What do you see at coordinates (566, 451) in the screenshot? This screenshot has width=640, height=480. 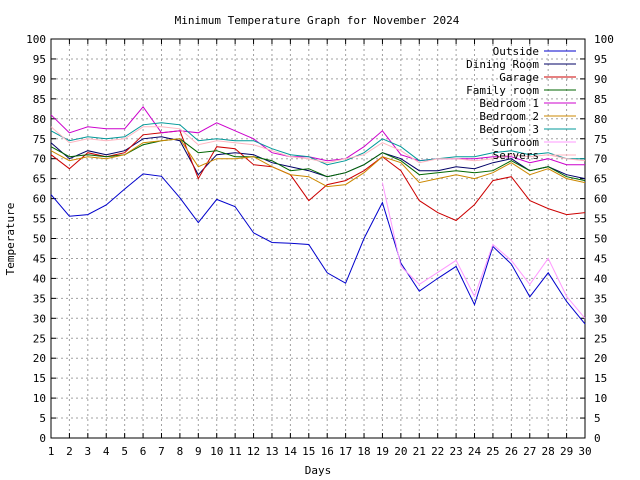 I see `x-tick-label: 29` at bounding box center [566, 451].